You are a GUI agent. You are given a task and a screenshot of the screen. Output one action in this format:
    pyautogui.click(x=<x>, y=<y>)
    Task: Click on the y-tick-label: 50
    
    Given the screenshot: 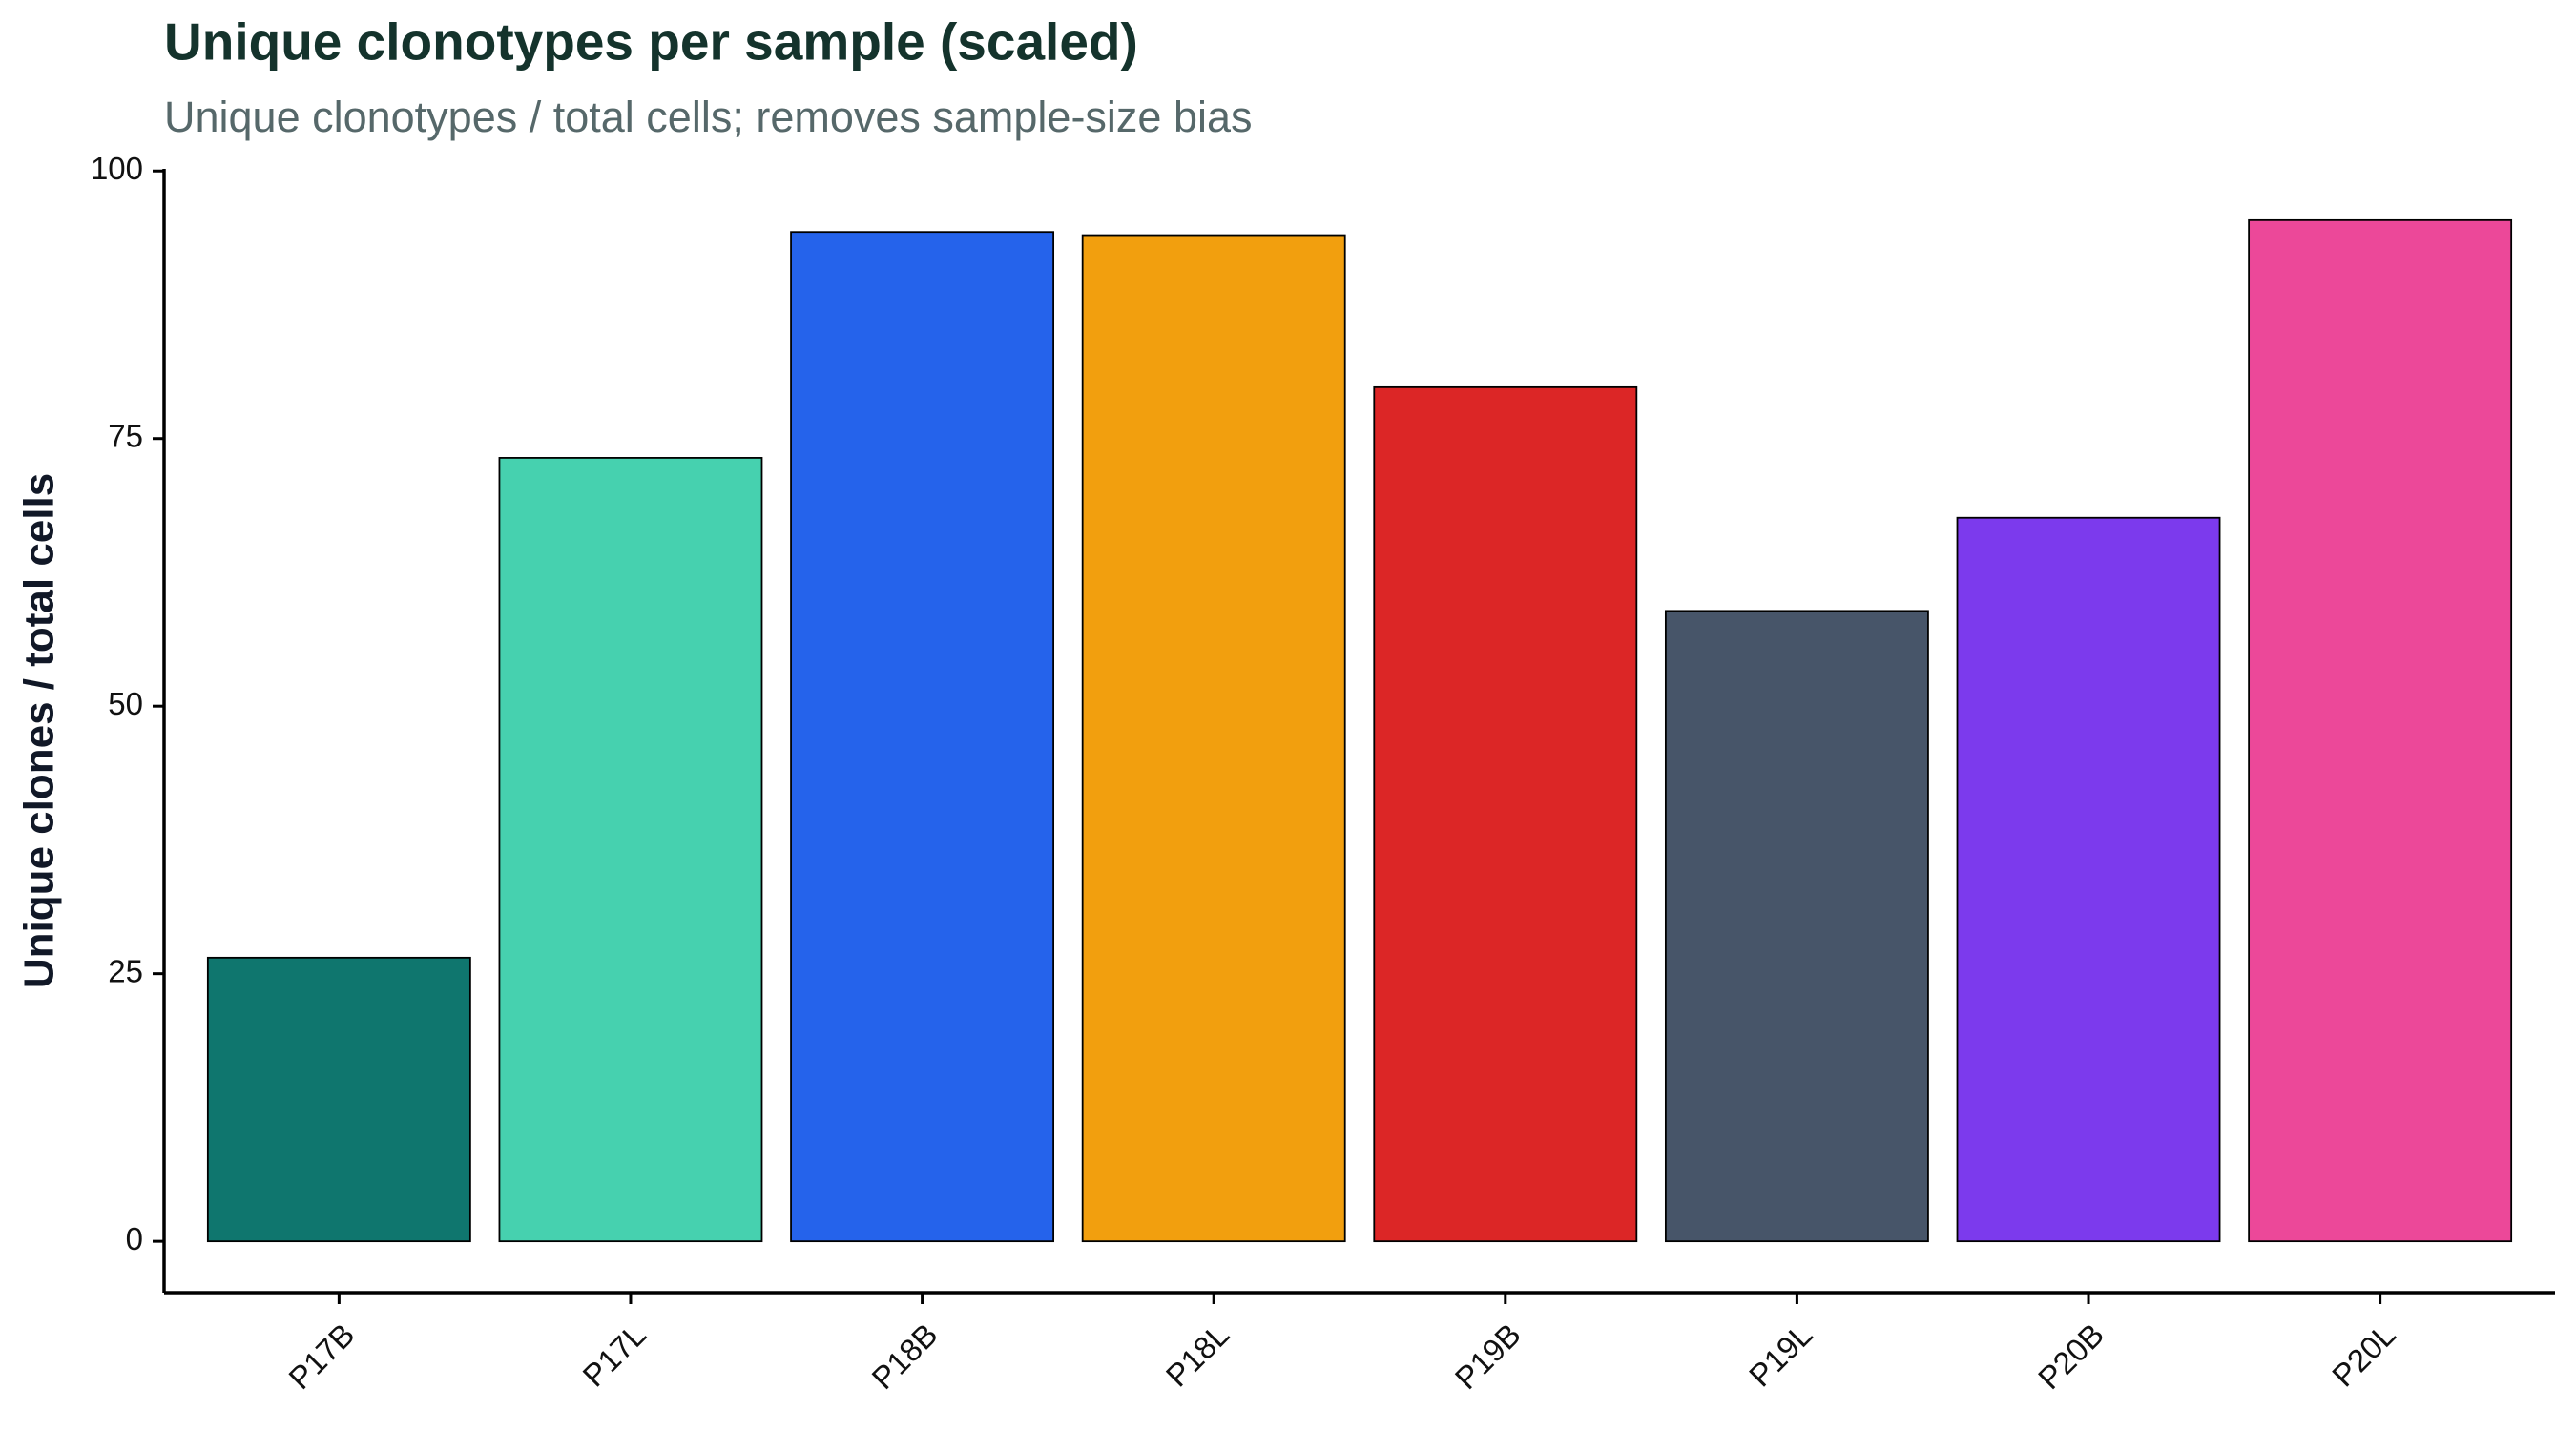 What is the action you would take?
    pyautogui.click(x=125, y=703)
    